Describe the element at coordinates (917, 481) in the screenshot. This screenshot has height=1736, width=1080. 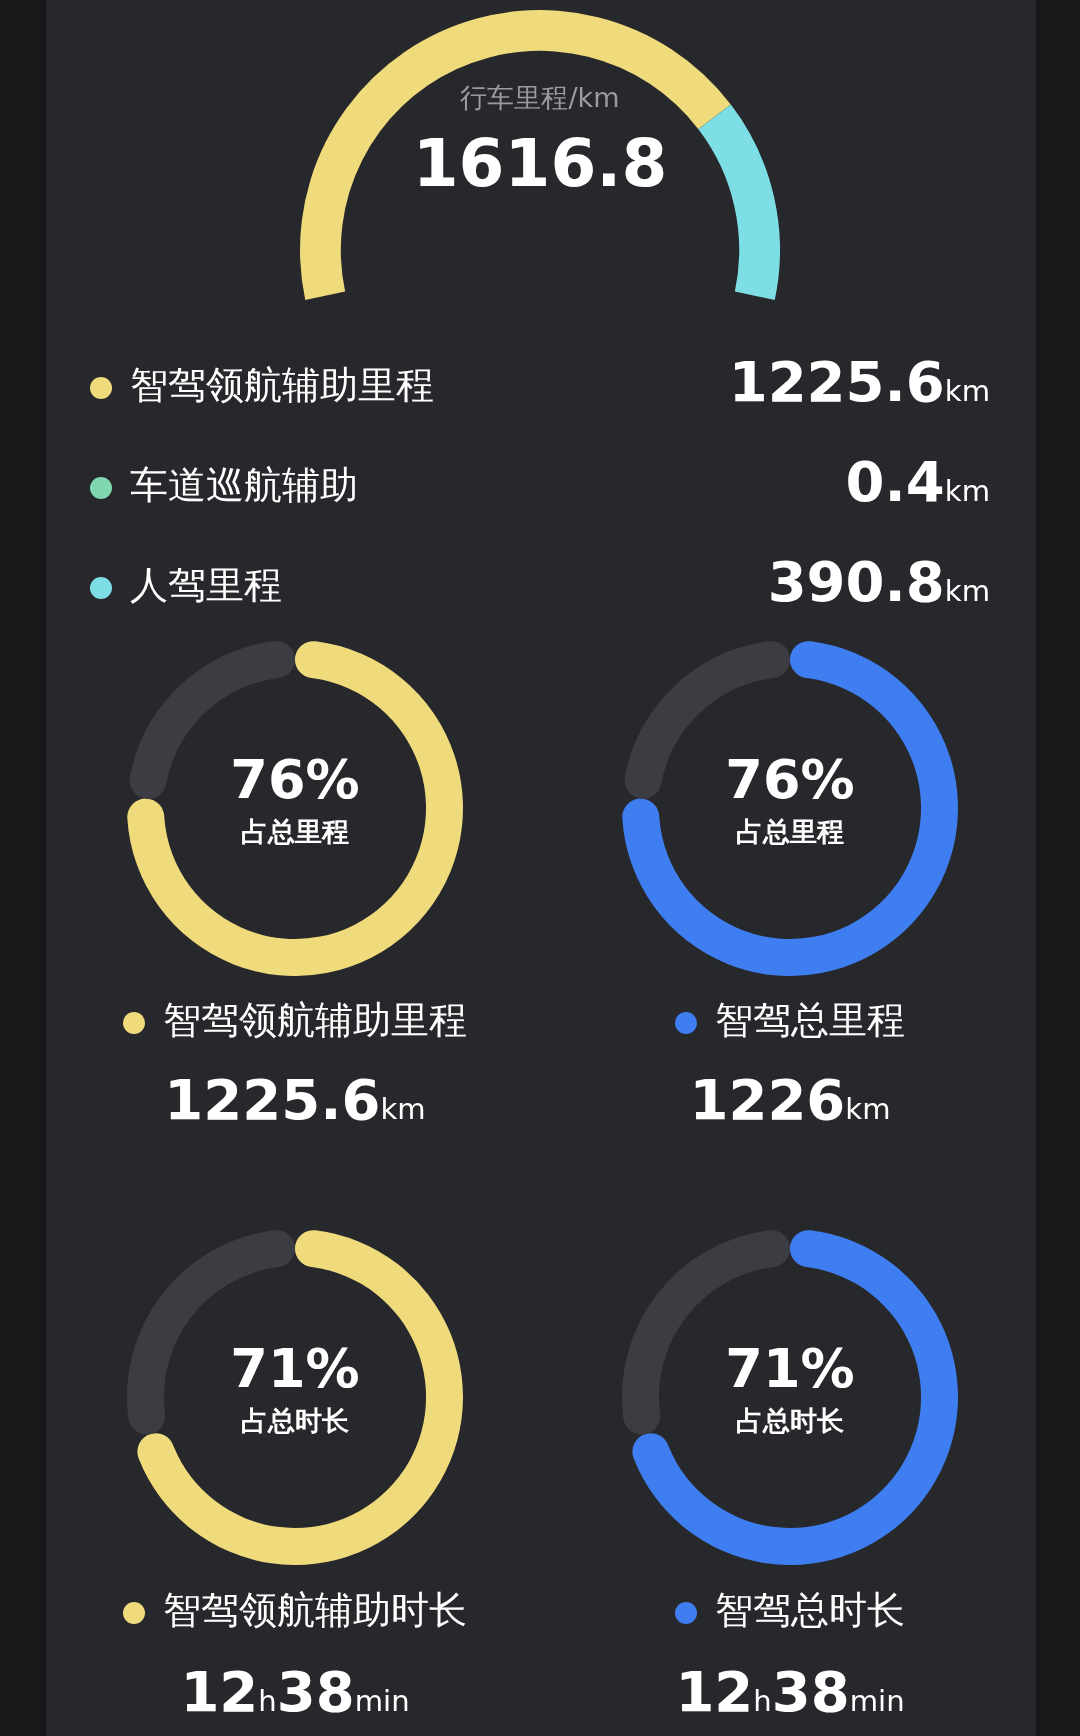
I see `data-label: 0.4km` at that location.